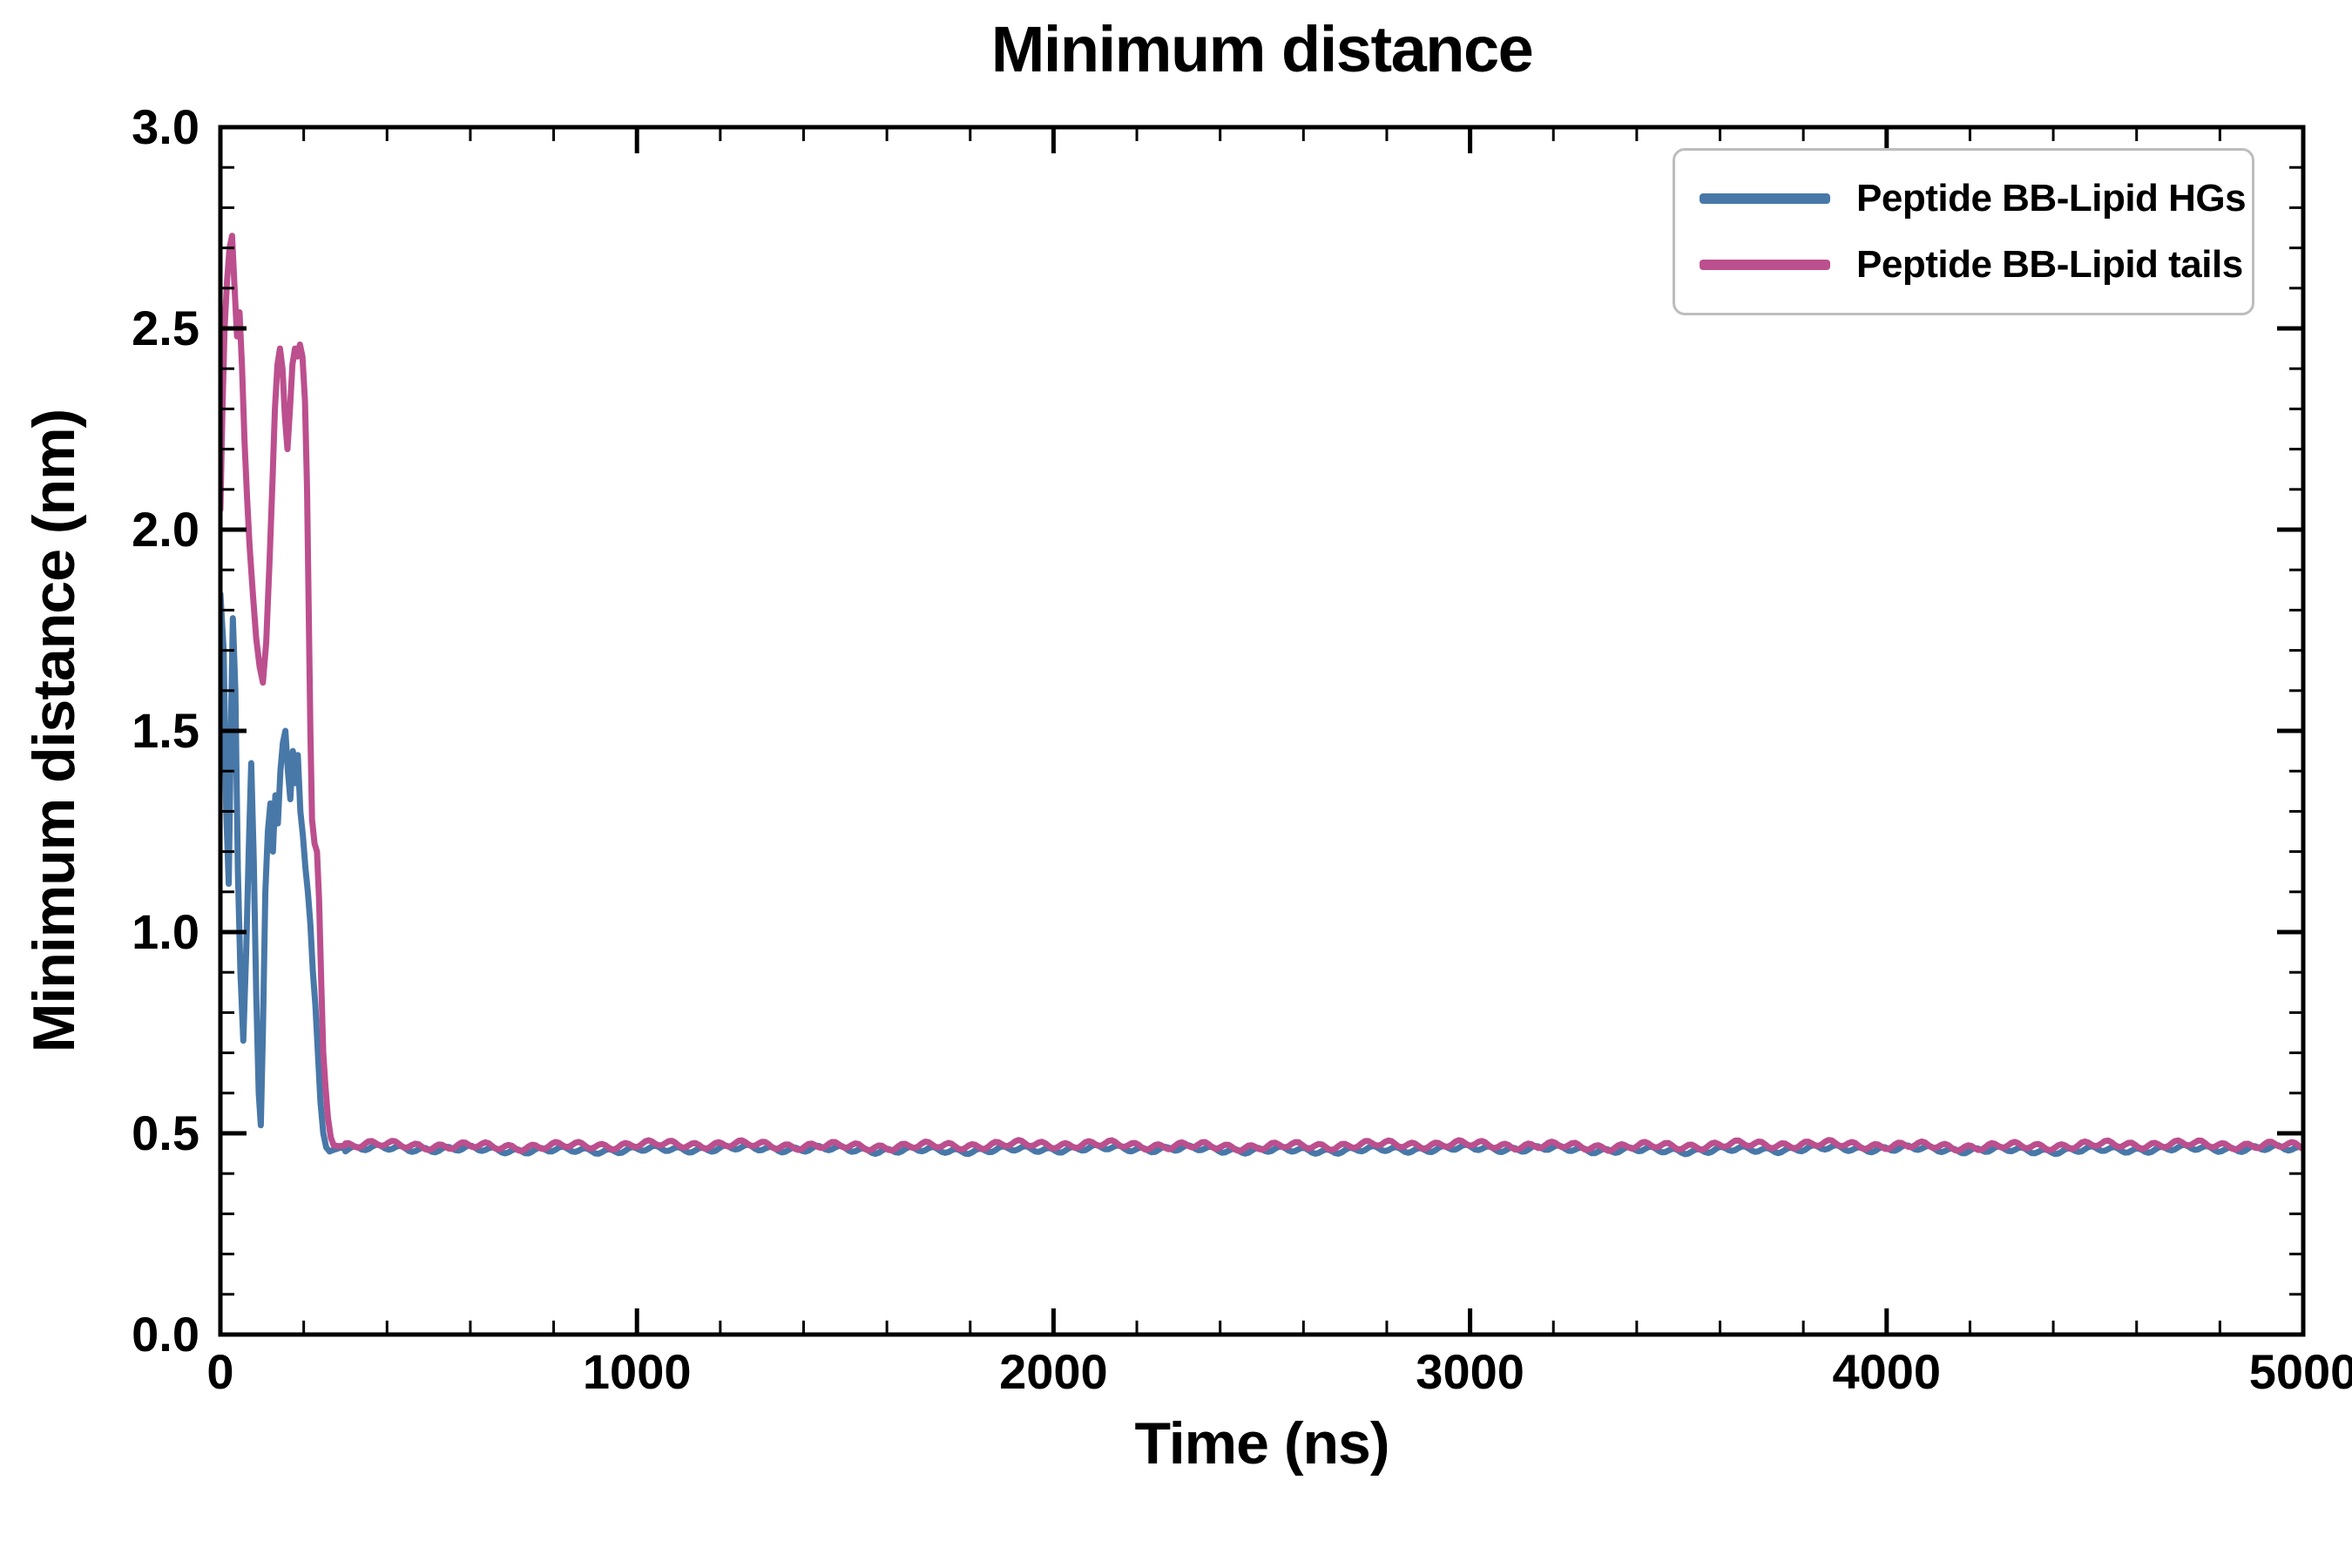 This screenshot has width=2352, height=1568. Describe the element at coordinates (166, 731) in the screenshot. I see `svg-text: 1.5` at that location.